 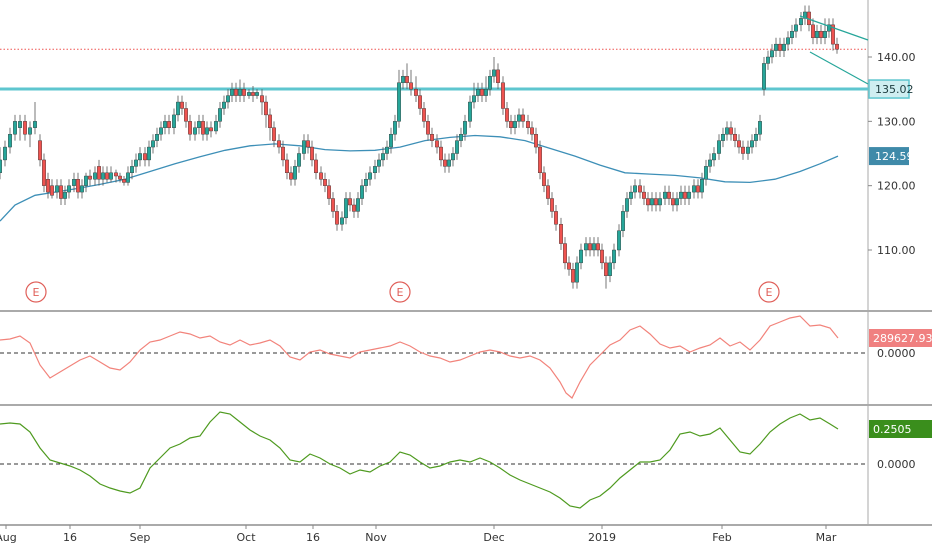 What do you see at coordinates (834, 50) in the screenshot?
I see `trend-channel-group` at bounding box center [834, 50].